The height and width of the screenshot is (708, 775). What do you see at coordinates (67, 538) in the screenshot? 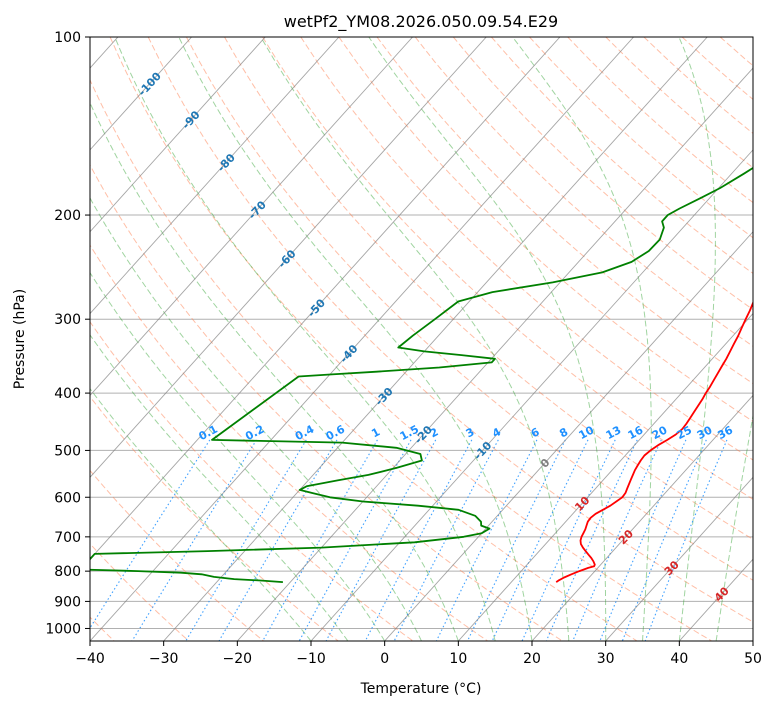
I see `y-tick-label: 700` at bounding box center [67, 538].